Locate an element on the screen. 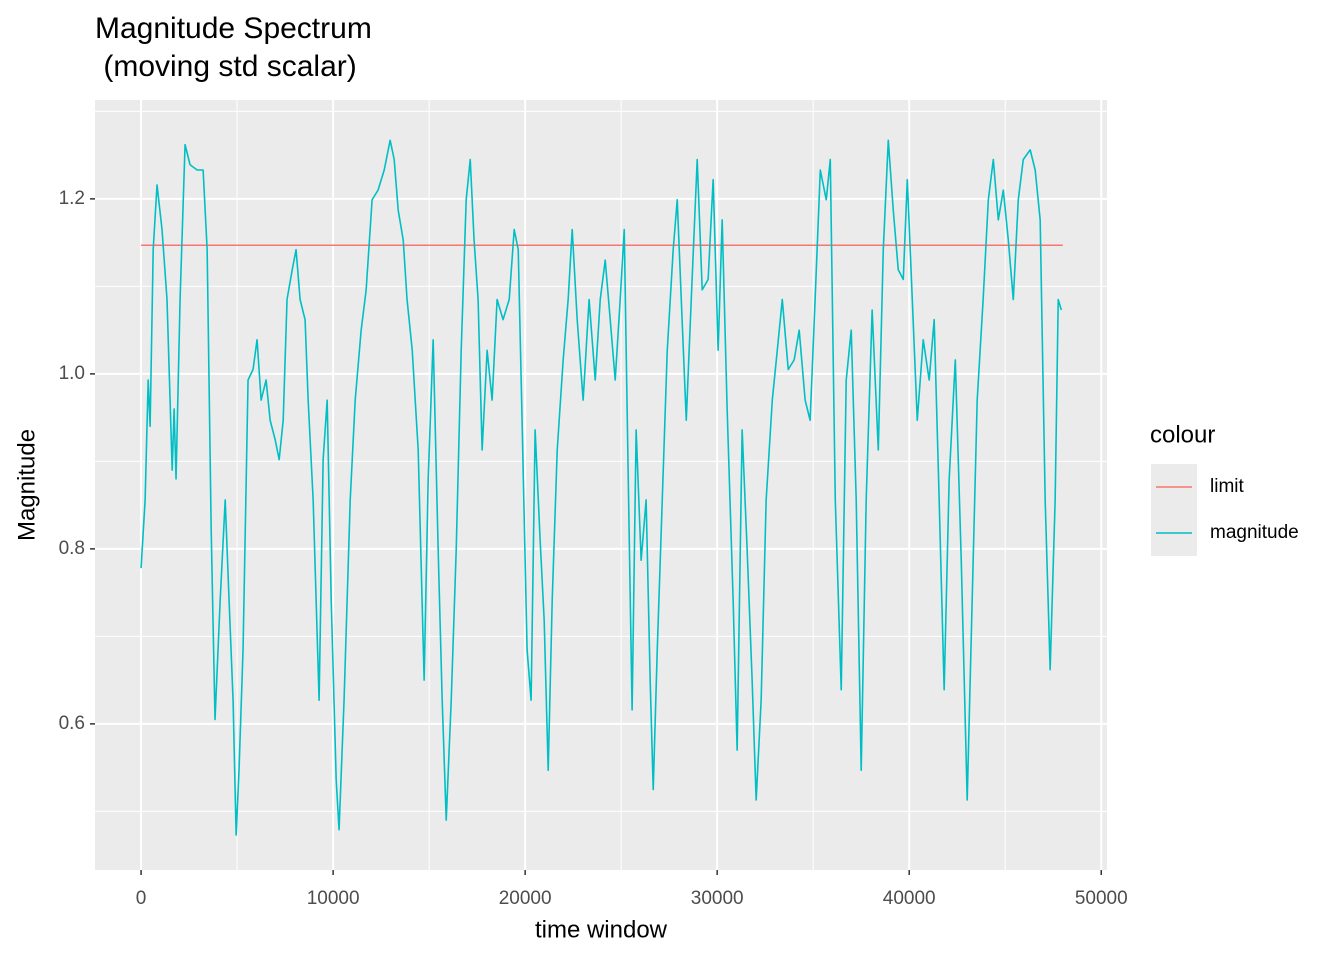 The height and width of the screenshot is (960, 1344). y-tick-label: 1.2 is located at coordinates (72, 198).